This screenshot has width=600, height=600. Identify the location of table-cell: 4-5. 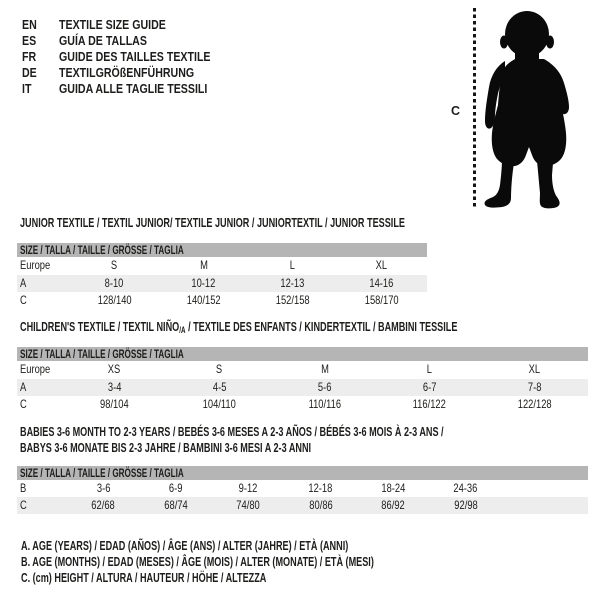
(219, 386).